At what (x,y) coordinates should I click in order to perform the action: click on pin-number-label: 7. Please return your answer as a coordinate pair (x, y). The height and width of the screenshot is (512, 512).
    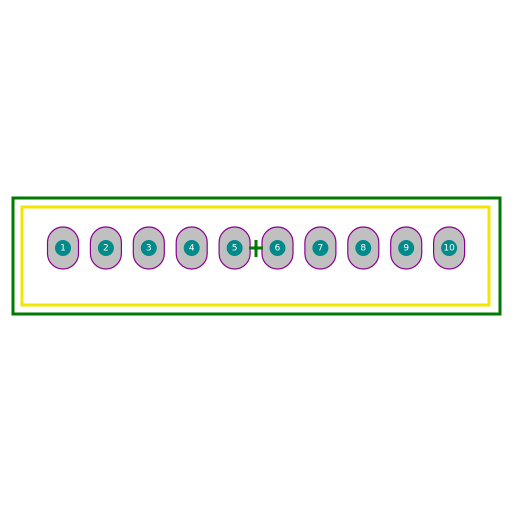
    Looking at the image, I should click on (321, 249).